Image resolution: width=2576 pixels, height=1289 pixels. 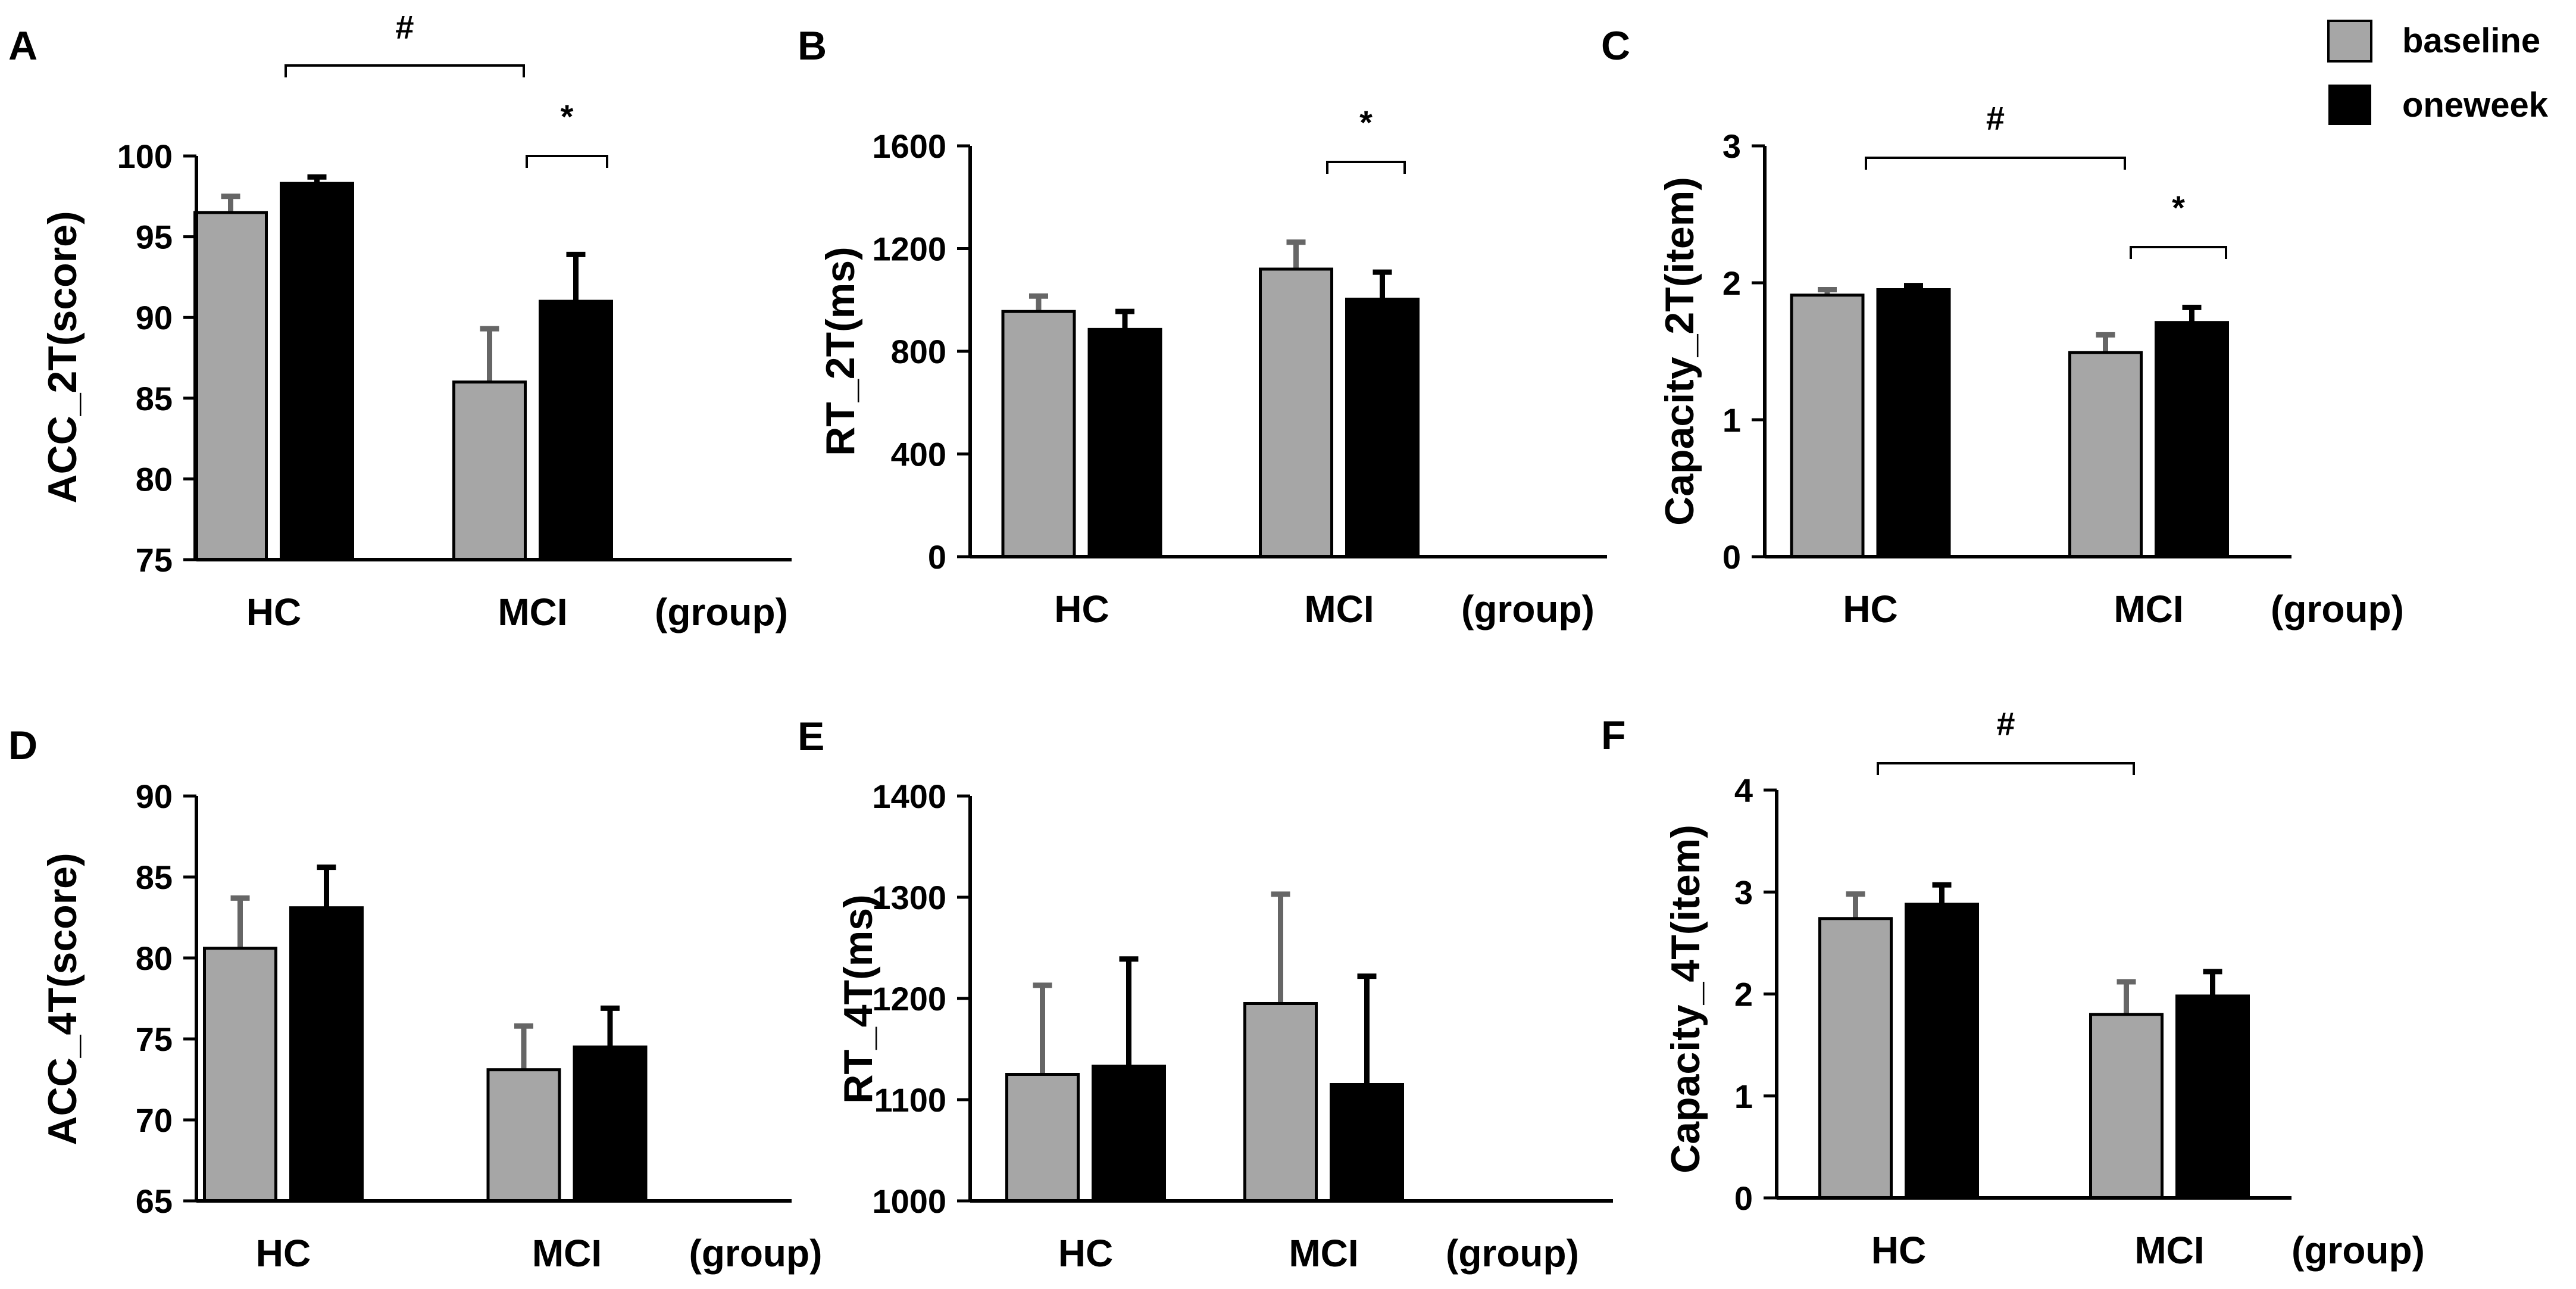 What do you see at coordinates (145, 157) in the screenshot?
I see `y-tick-label: 100` at bounding box center [145, 157].